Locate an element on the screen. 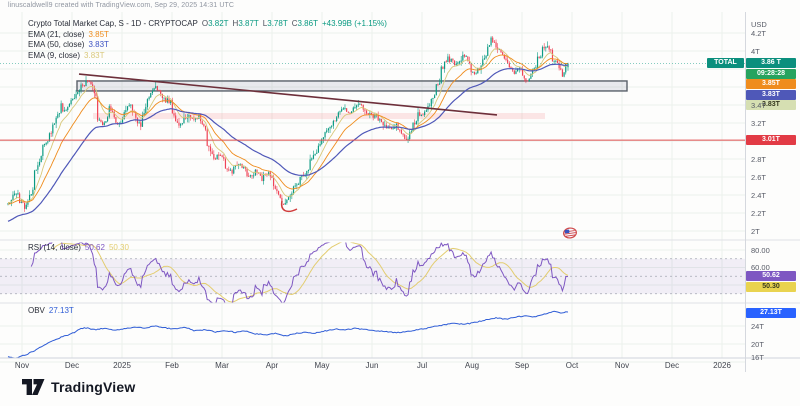 Image resolution: width=800 pixels, height=406 pixels. tradingview-logo: TradingView is located at coordinates (78, 387).